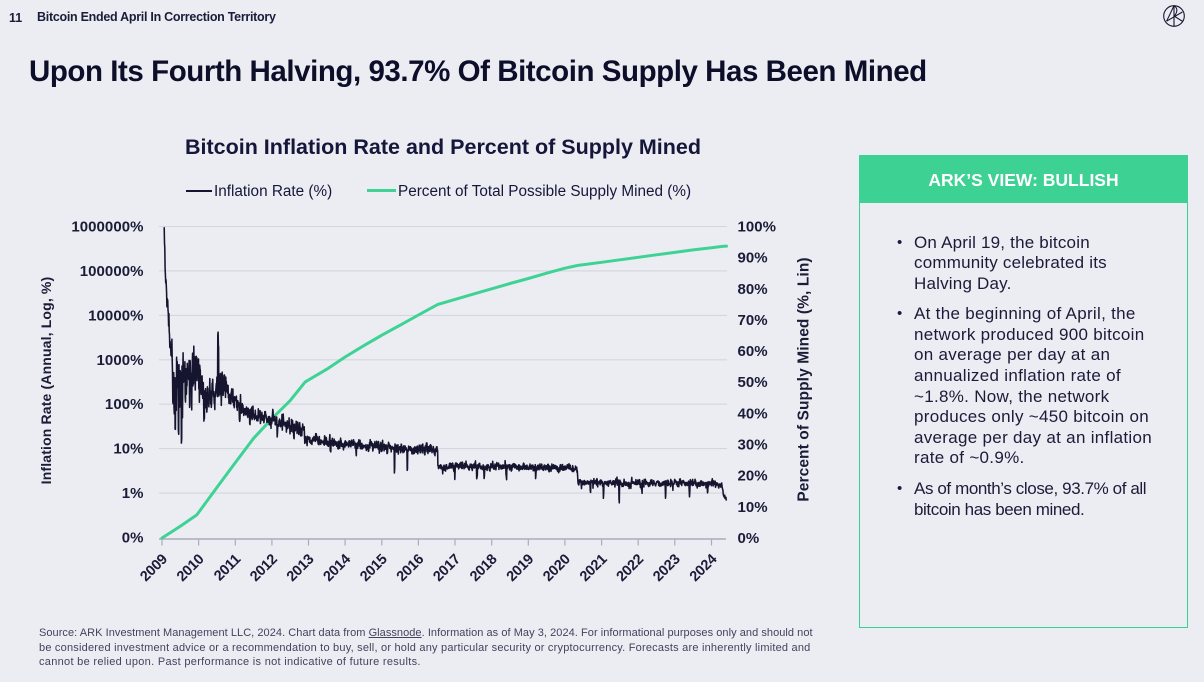 This screenshot has height=682, width=1204. I want to click on svg-text: 90%, so click(753, 258).